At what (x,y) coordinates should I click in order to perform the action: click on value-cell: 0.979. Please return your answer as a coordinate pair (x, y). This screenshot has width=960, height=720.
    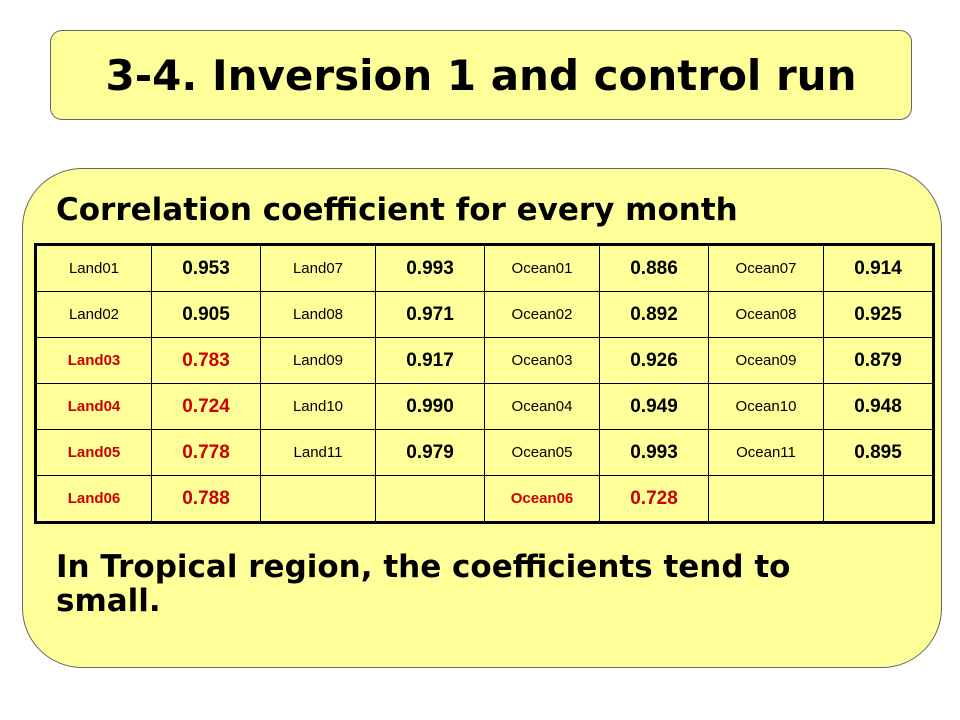
    Looking at the image, I should click on (430, 452).